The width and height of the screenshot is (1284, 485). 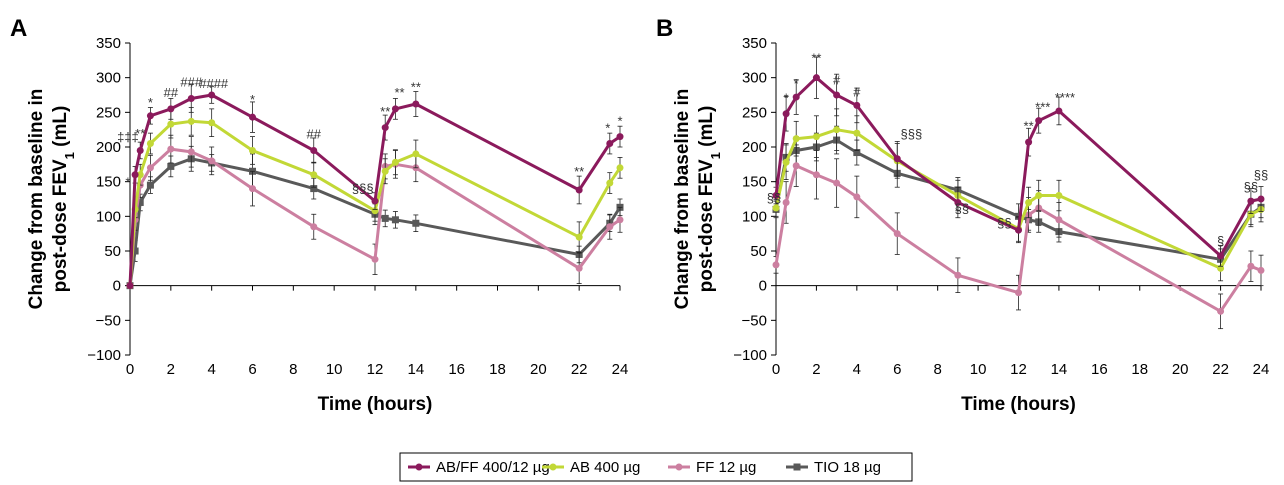 I want to click on series-tio, so click(x=1018, y=198).